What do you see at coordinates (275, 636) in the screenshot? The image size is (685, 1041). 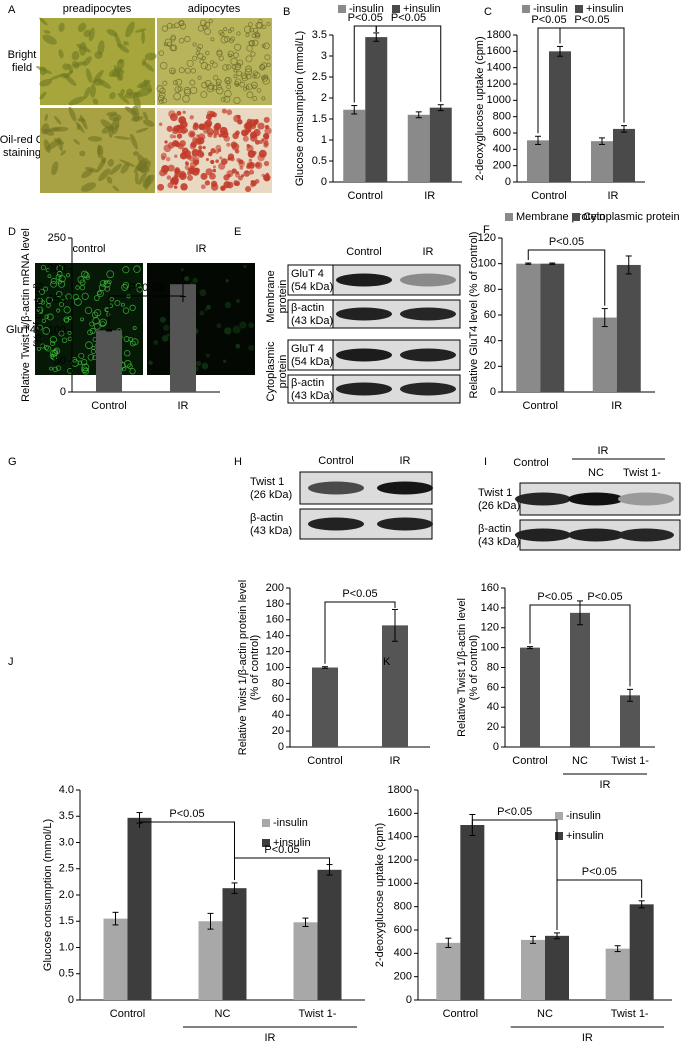 I see `y-tick-label: 140` at bounding box center [275, 636].